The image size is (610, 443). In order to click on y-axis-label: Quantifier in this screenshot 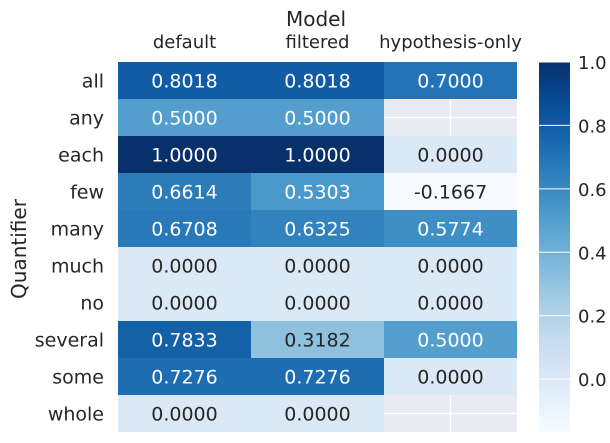, I will do `click(19, 248)`.